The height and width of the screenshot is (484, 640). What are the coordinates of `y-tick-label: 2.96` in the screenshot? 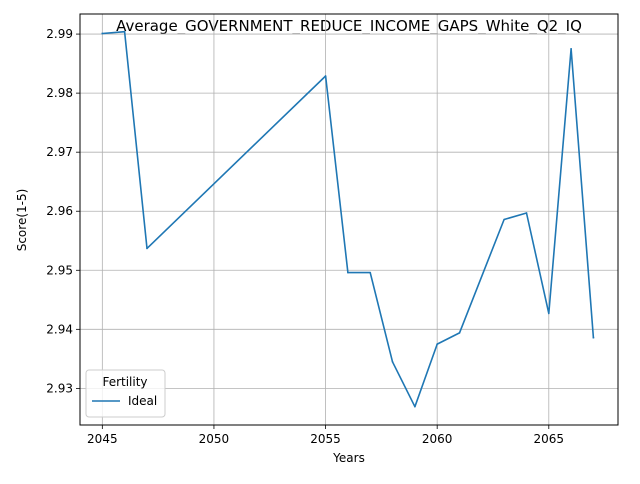 It's located at (59, 211).